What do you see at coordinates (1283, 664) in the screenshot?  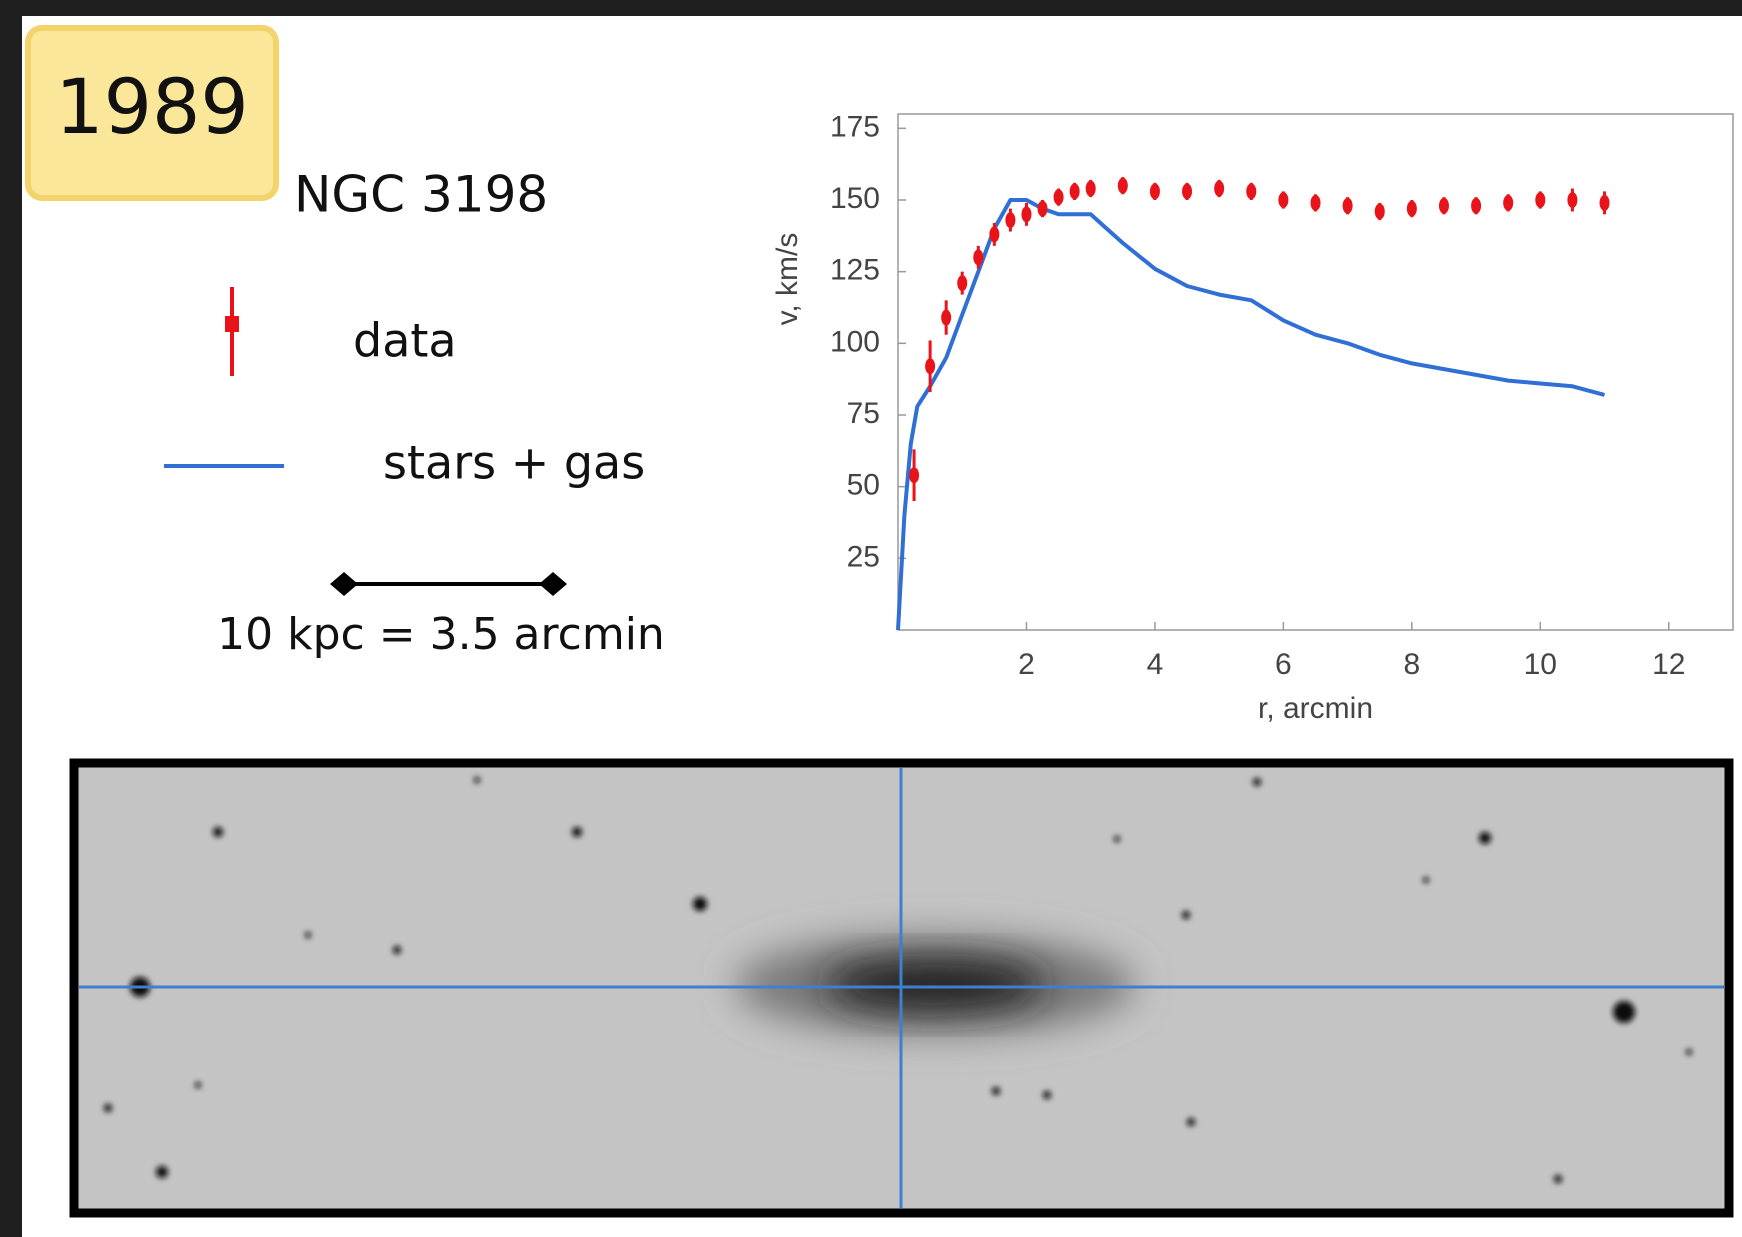 I see `x-tick-label: 6` at bounding box center [1283, 664].